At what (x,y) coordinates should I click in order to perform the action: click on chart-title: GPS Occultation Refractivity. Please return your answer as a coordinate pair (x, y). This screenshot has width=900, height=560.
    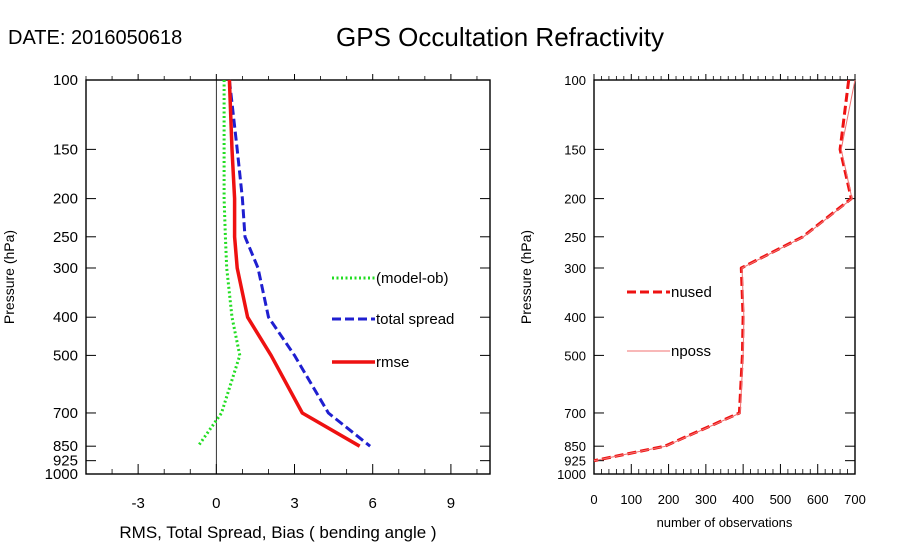
    Looking at the image, I should click on (500, 37).